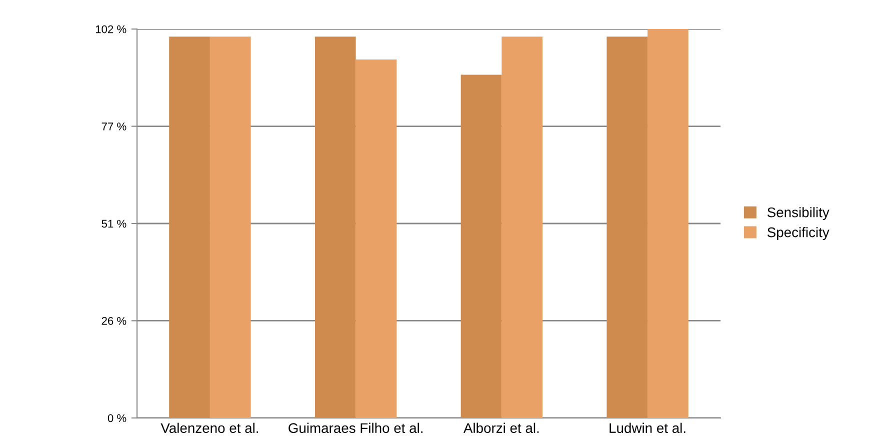  I want to click on legend-label: Sensibility, so click(798, 213).